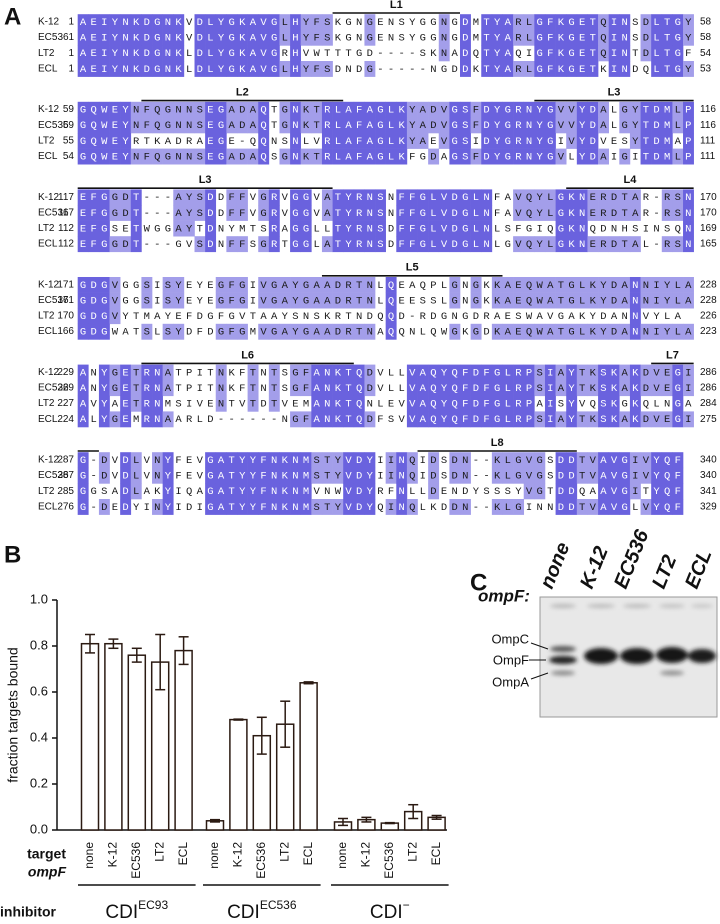 This screenshot has height=924, width=720. Describe the element at coordinates (113, 855) in the screenshot. I see `x-tick-label: K-12` at that location.